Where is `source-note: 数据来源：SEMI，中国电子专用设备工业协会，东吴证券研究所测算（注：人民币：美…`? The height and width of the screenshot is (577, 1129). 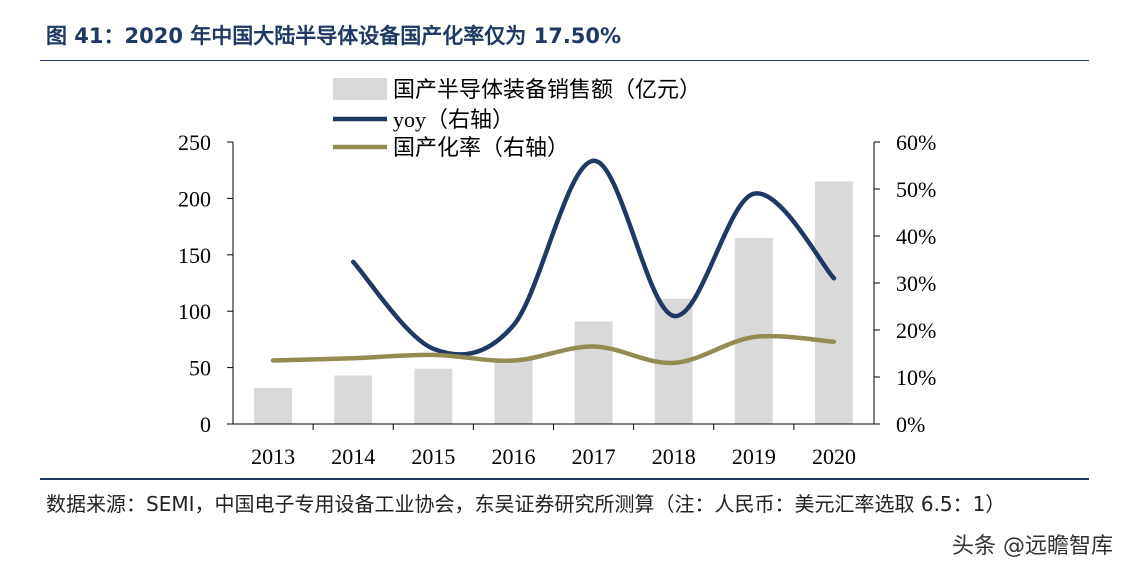
source-note: 数据来源：SEMI，中国电子专用设备工业协会，东吴证券研究所测算（注：人民币：美… is located at coordinates (526, 504).